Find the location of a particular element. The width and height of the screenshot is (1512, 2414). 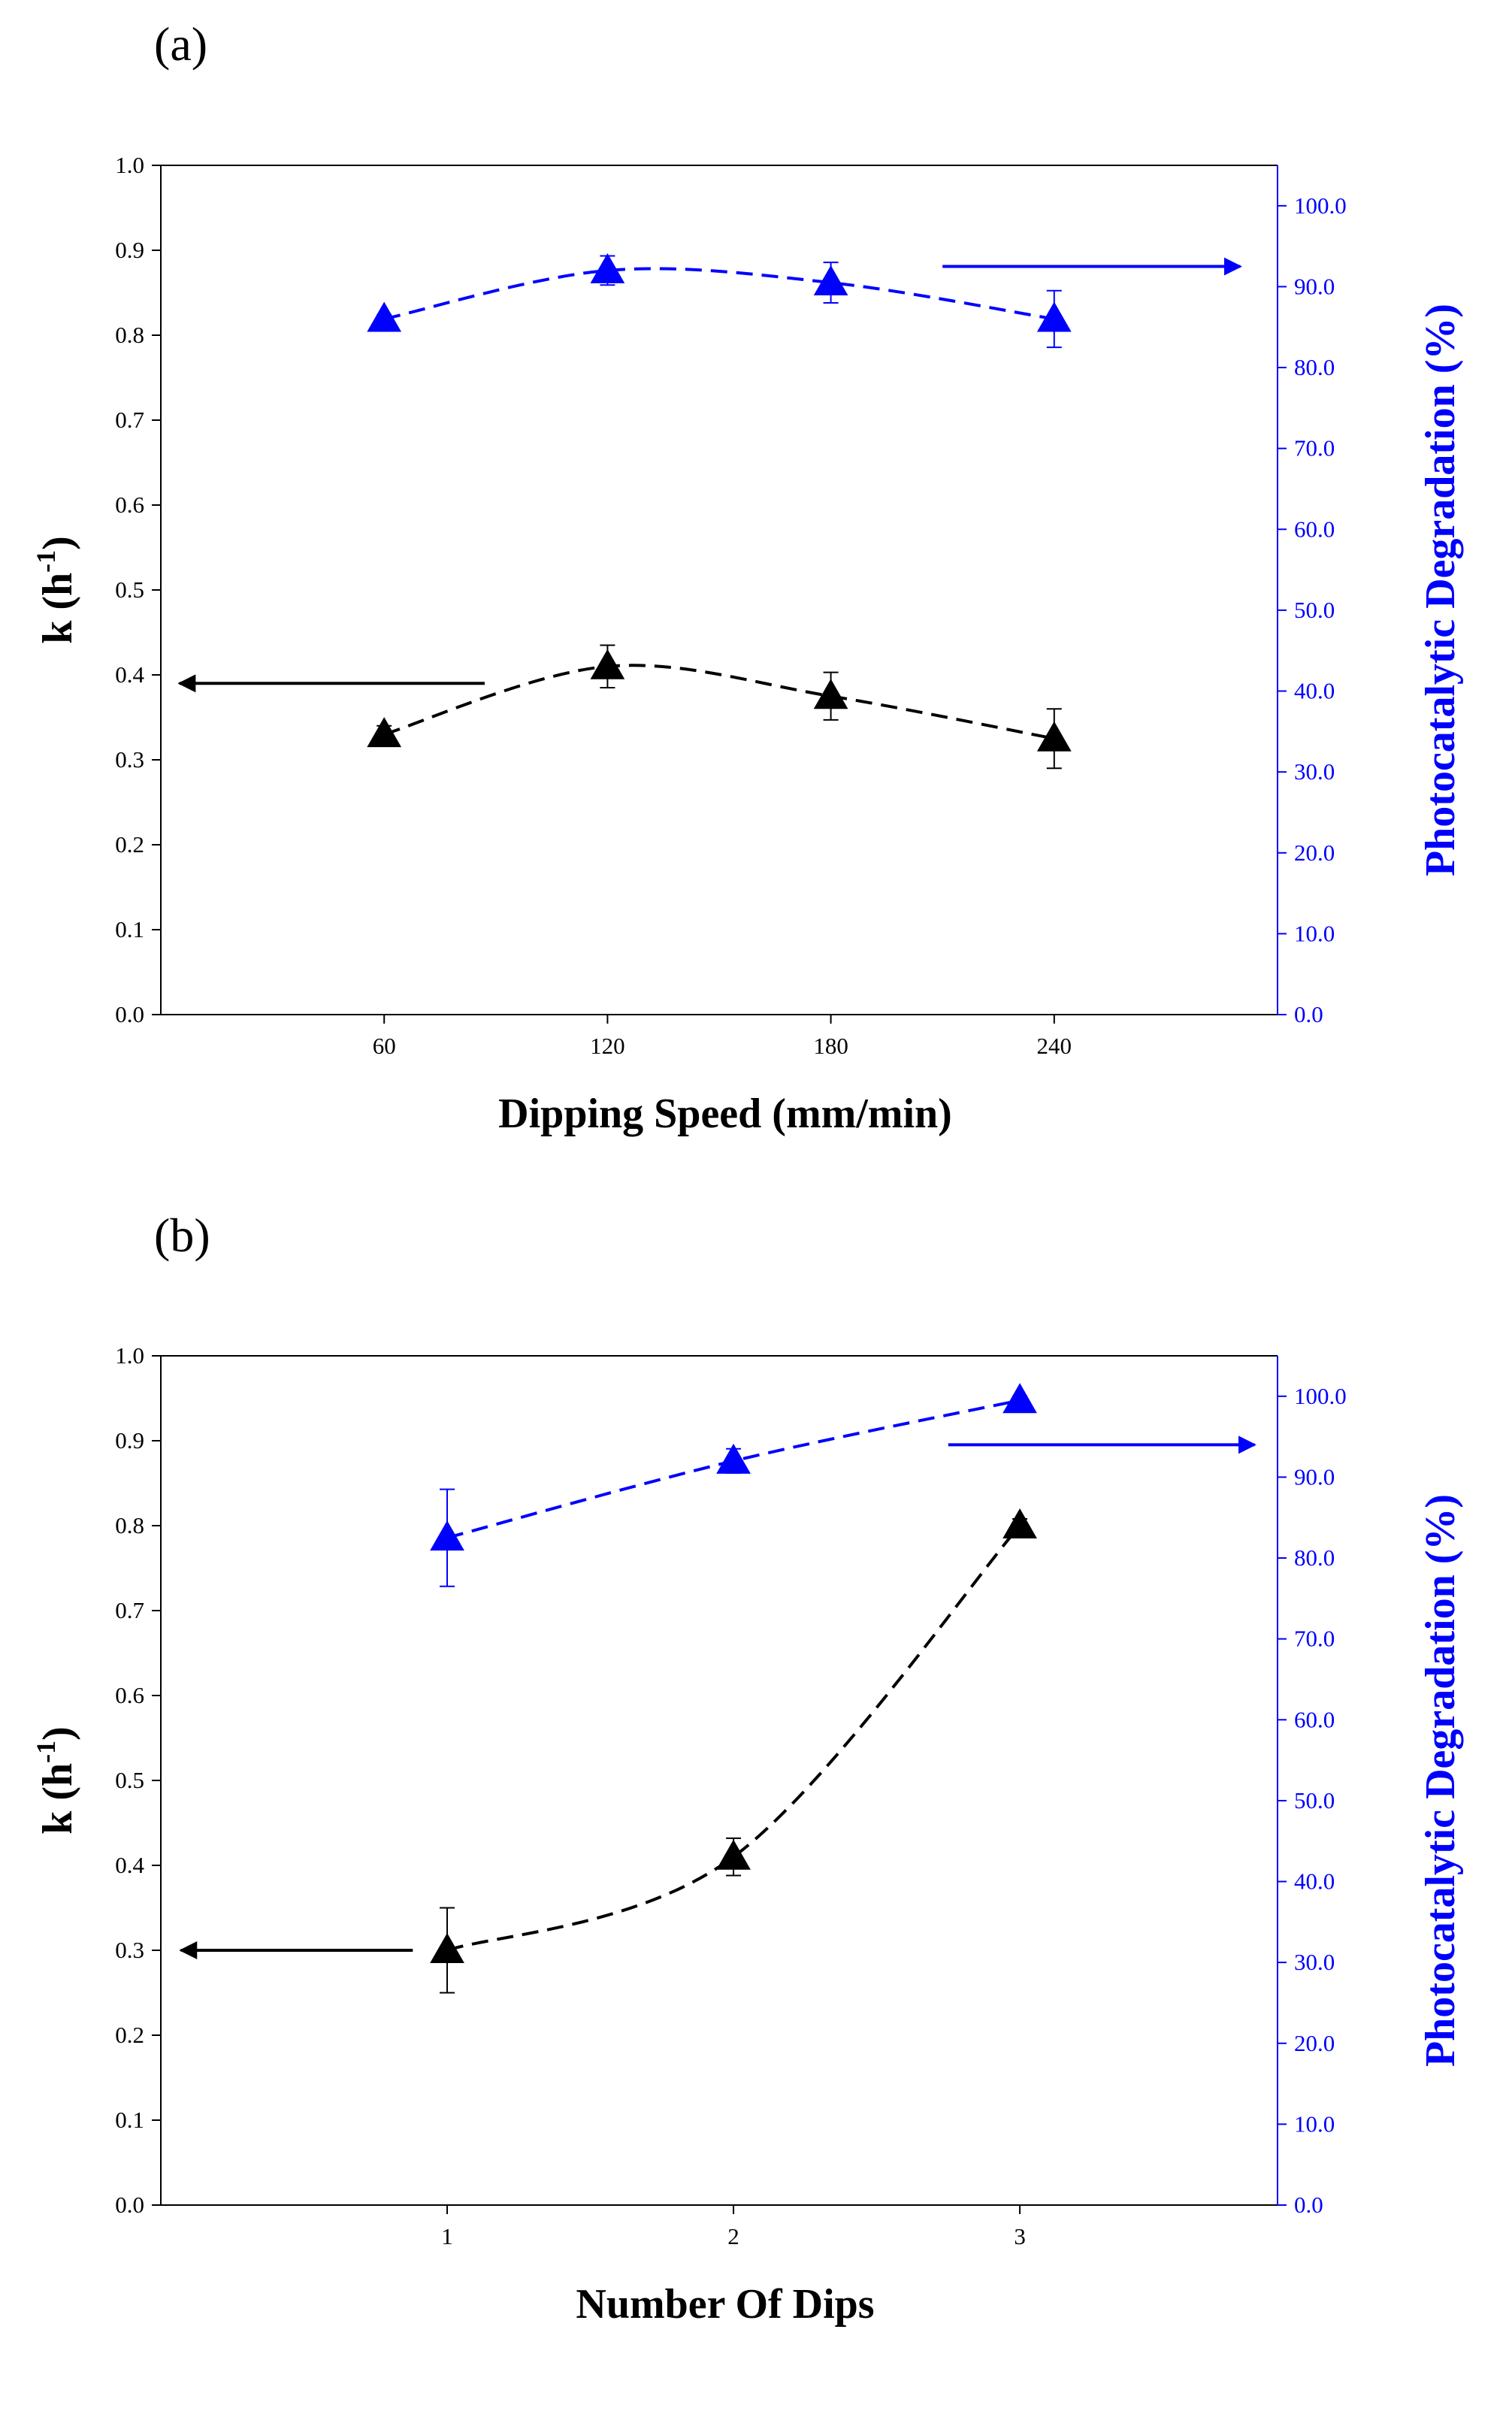

x-tick-label: 120 is located at coordinates (607, 1046).